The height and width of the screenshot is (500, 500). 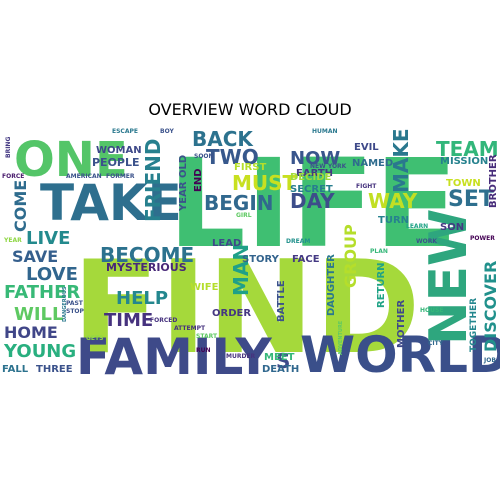 What do you see at coordinates (125, 131) in the screenshot?
I see `word-escape: ESCAPE` at bounding box center [125, 131].